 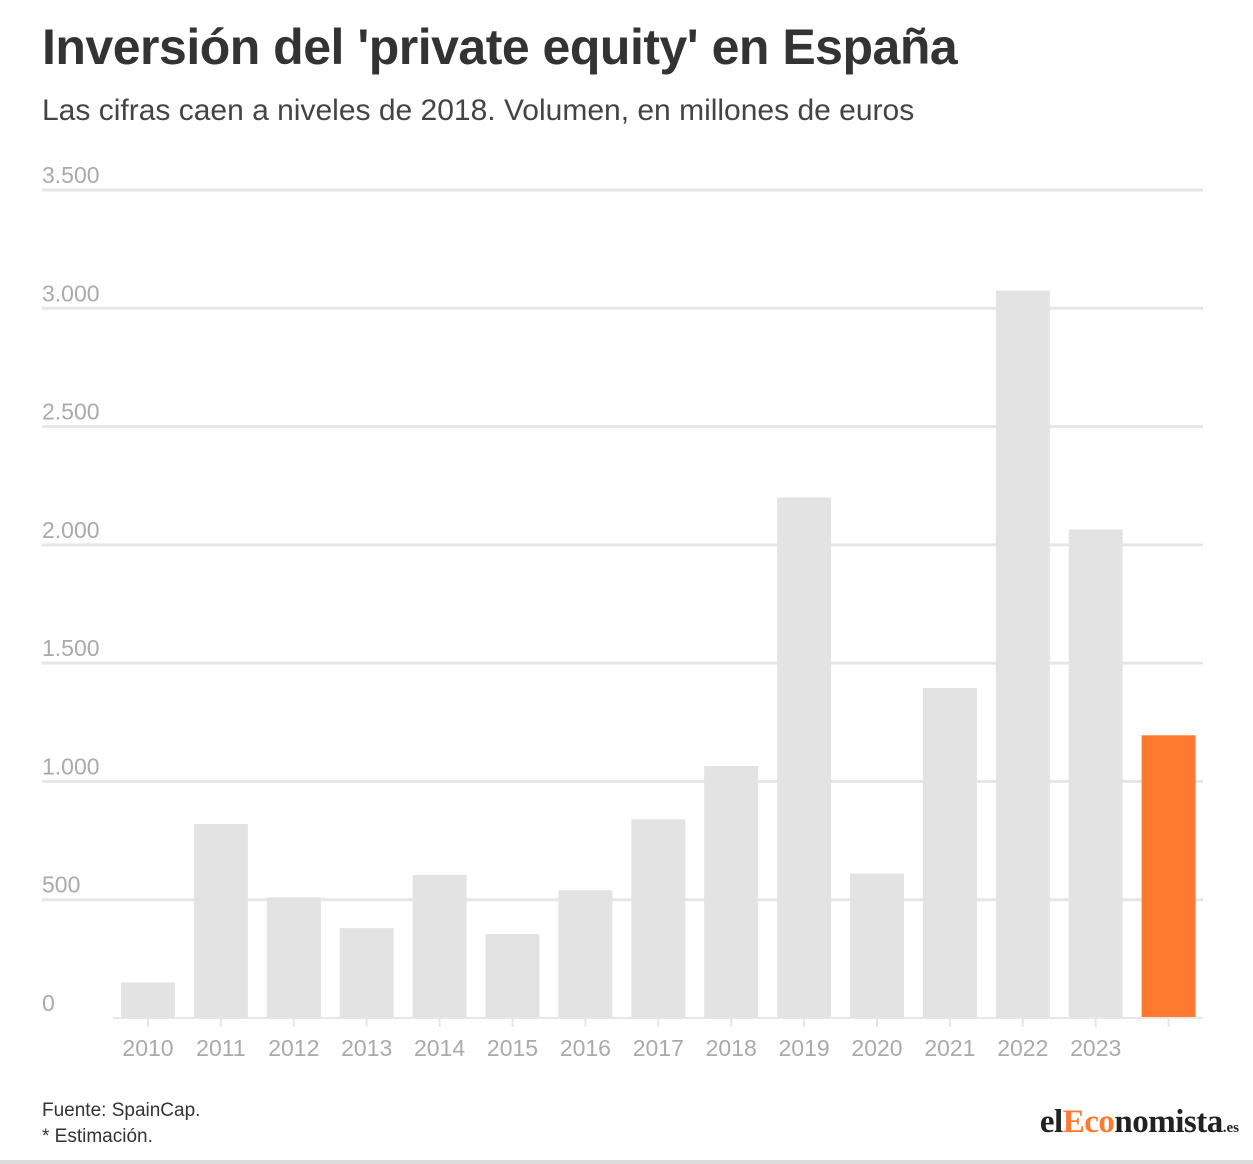 What do you see at coordinates (1168, 876) in the screenshot?
I see `bar-estimate` at bounding box center [1168, 876].